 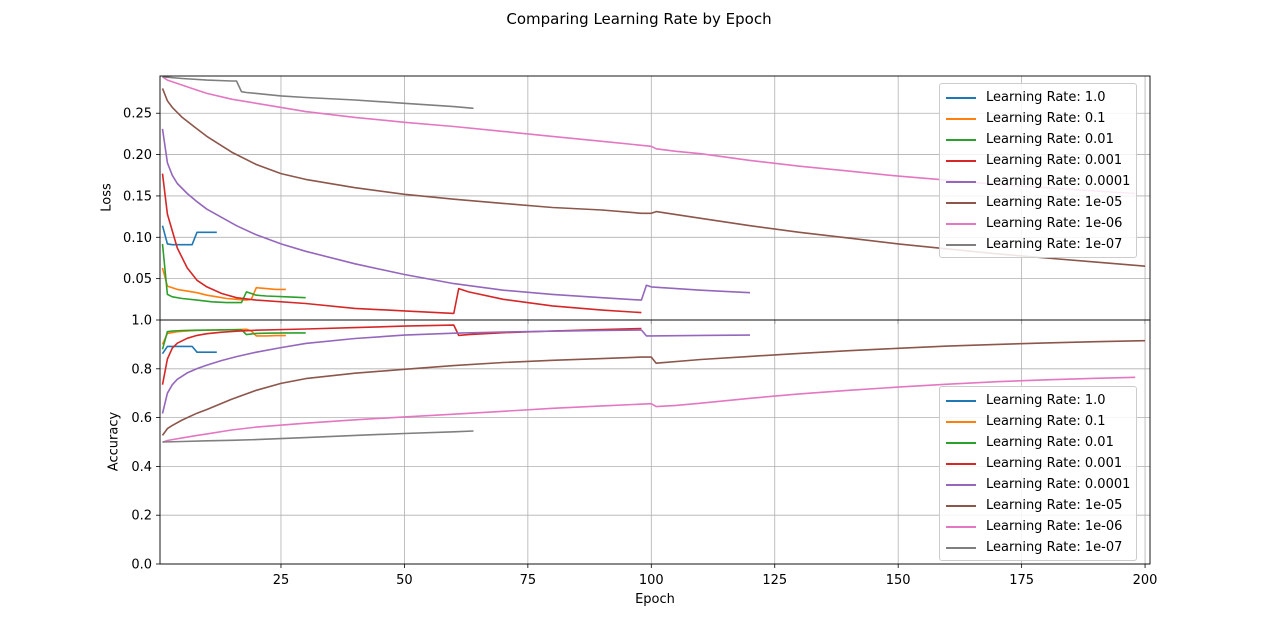 What do you see at coordinates (114, 441) in the screenshot?
I see `accuracy-axis-label: Accuracy` at bounding box center [114, 441].